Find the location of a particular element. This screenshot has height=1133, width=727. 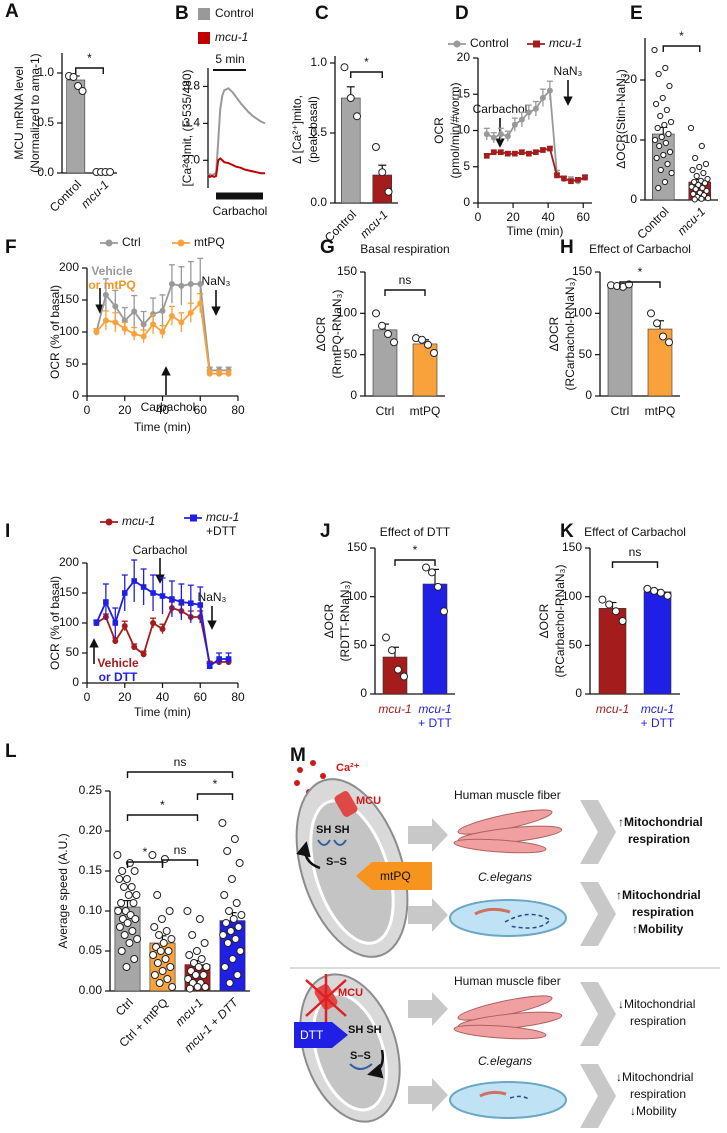

y-axis-label: ΔOCR is located at coordinates (329, 620).